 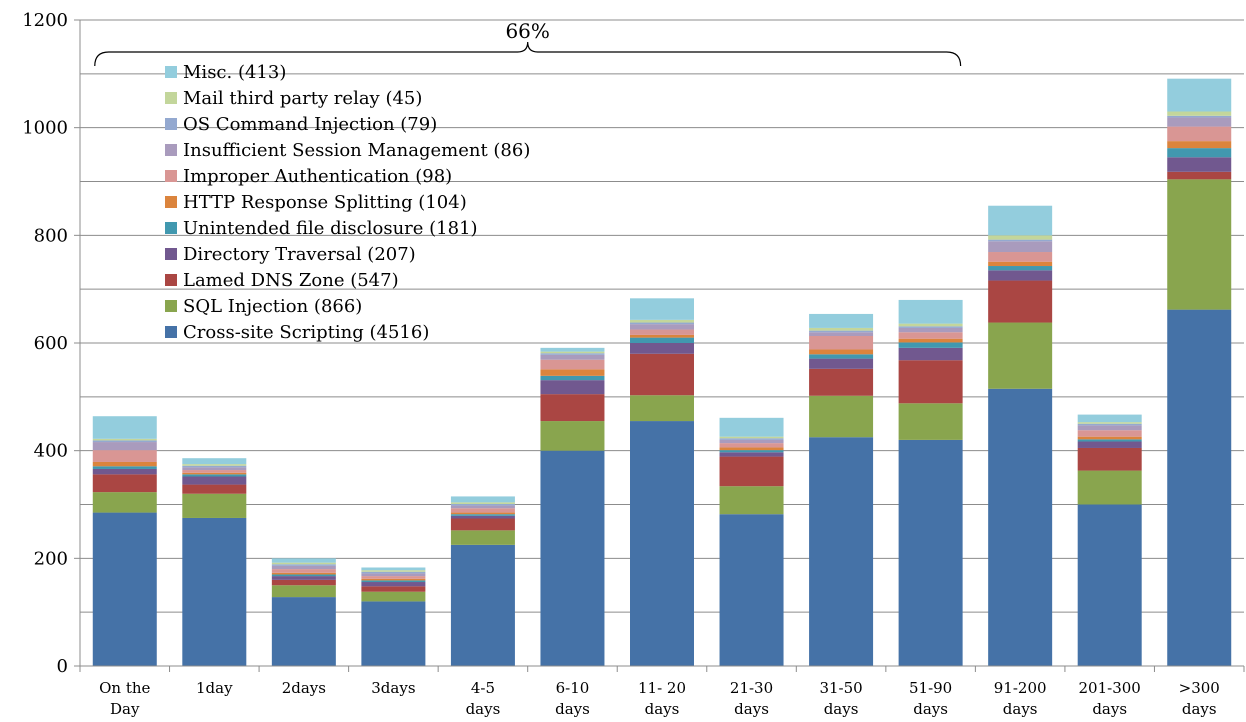 I want to click on legend-label: Lamed DNS Zone (547), so click(x=291, y=280).